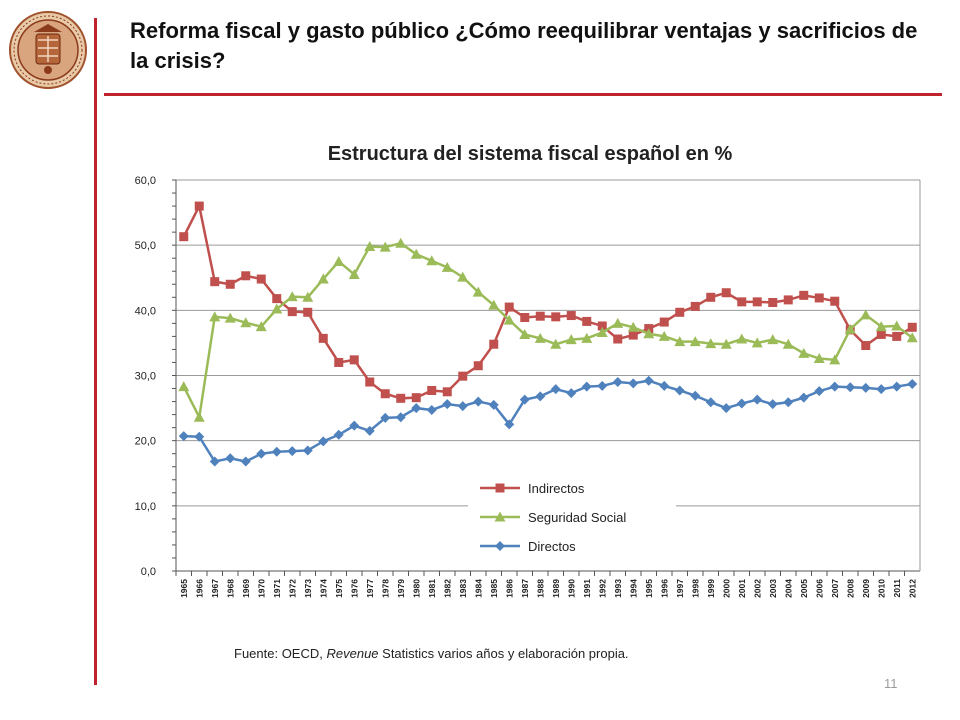 Image resolution: width=960 pixels, height=720 pixels. Describe the element at coordinates (891, 683) in the screenshot. I see `page-number: 11` at that location.